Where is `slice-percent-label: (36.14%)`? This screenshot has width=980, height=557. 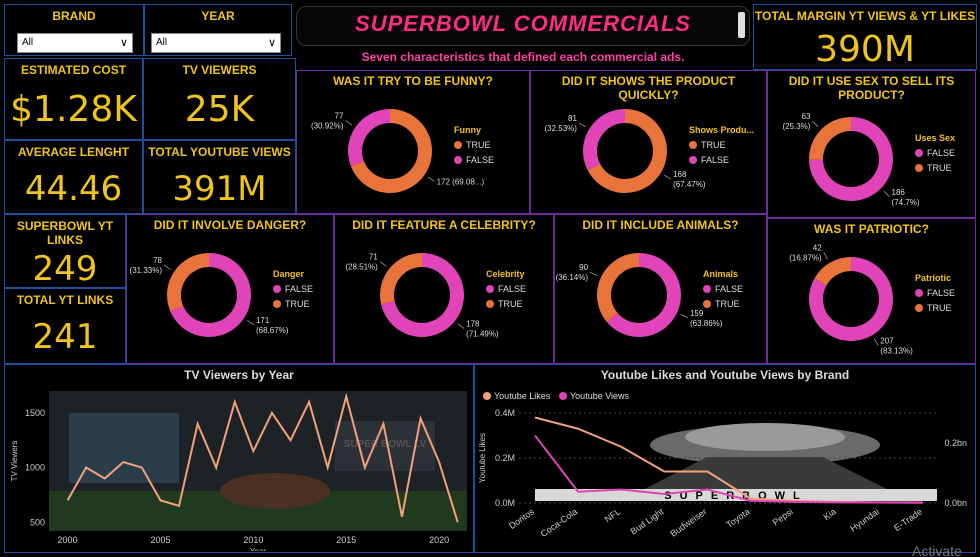 slice-percent-label: (36.14%) is located at coordinates (572, 277).